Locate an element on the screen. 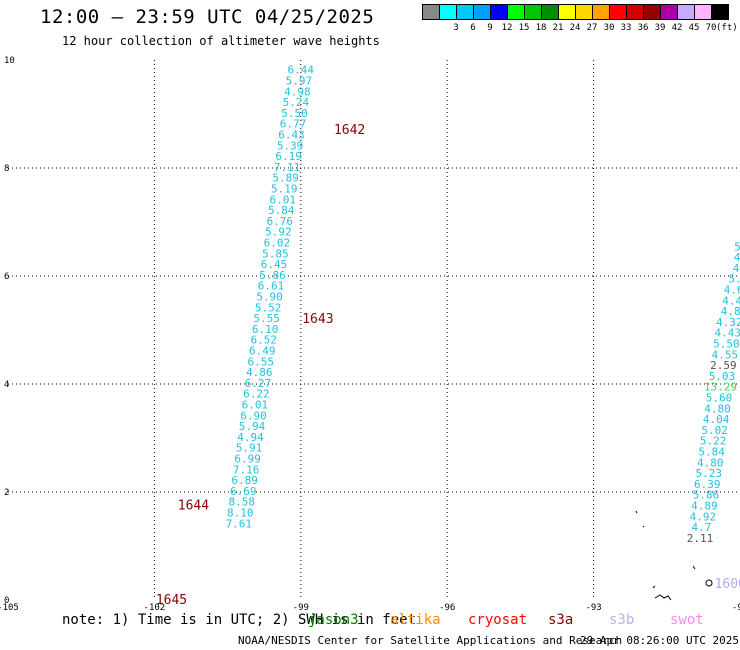  wave-height-value: 6.44 is located at coordinates (301, 70).